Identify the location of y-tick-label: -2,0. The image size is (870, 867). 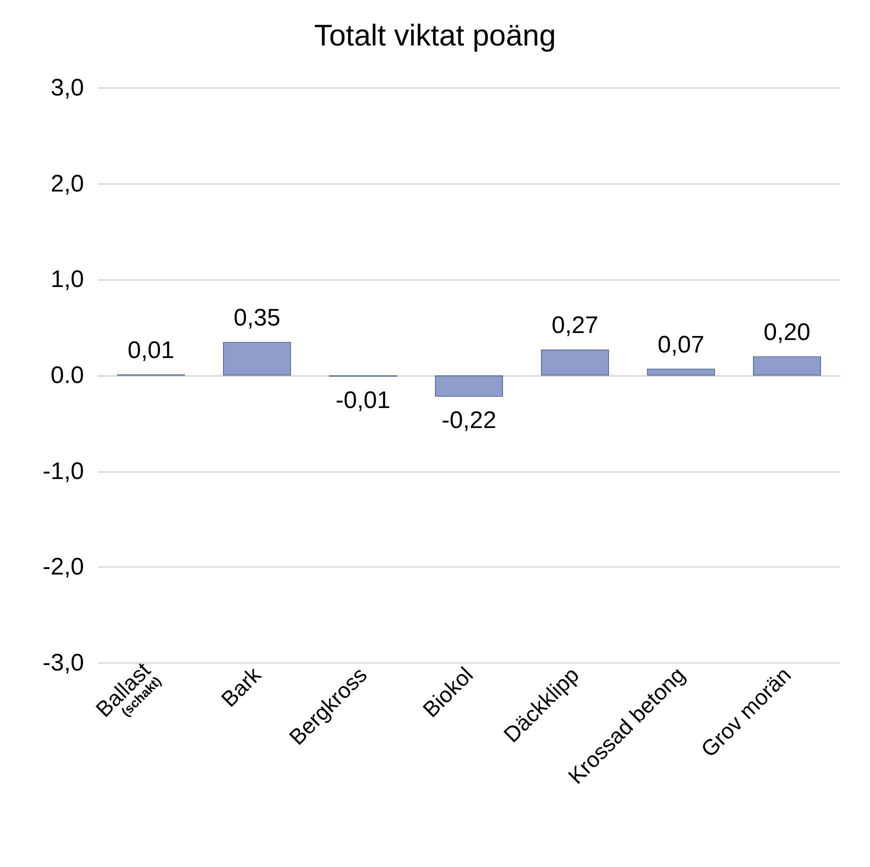
(63, 567).